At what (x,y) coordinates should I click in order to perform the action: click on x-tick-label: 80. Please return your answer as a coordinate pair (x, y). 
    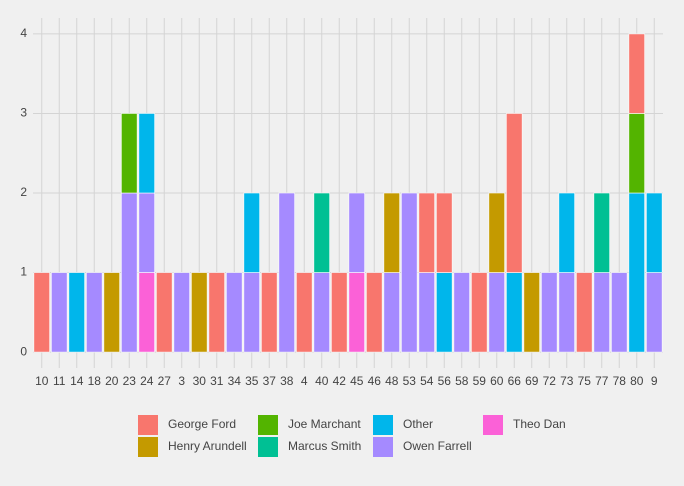
    Looking at the image, I should click on (637, 381).